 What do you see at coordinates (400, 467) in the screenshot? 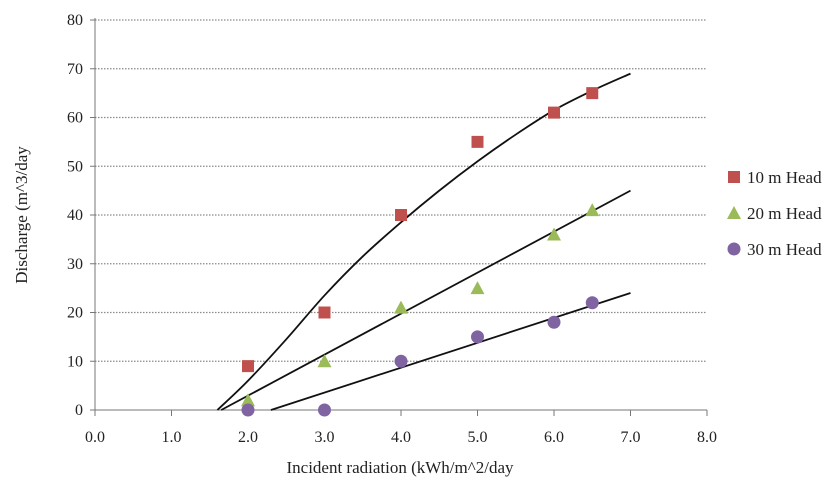
I see `x-axis-title: Incident radiation (kWh/m^2/day` at bounding box center [400, 467].